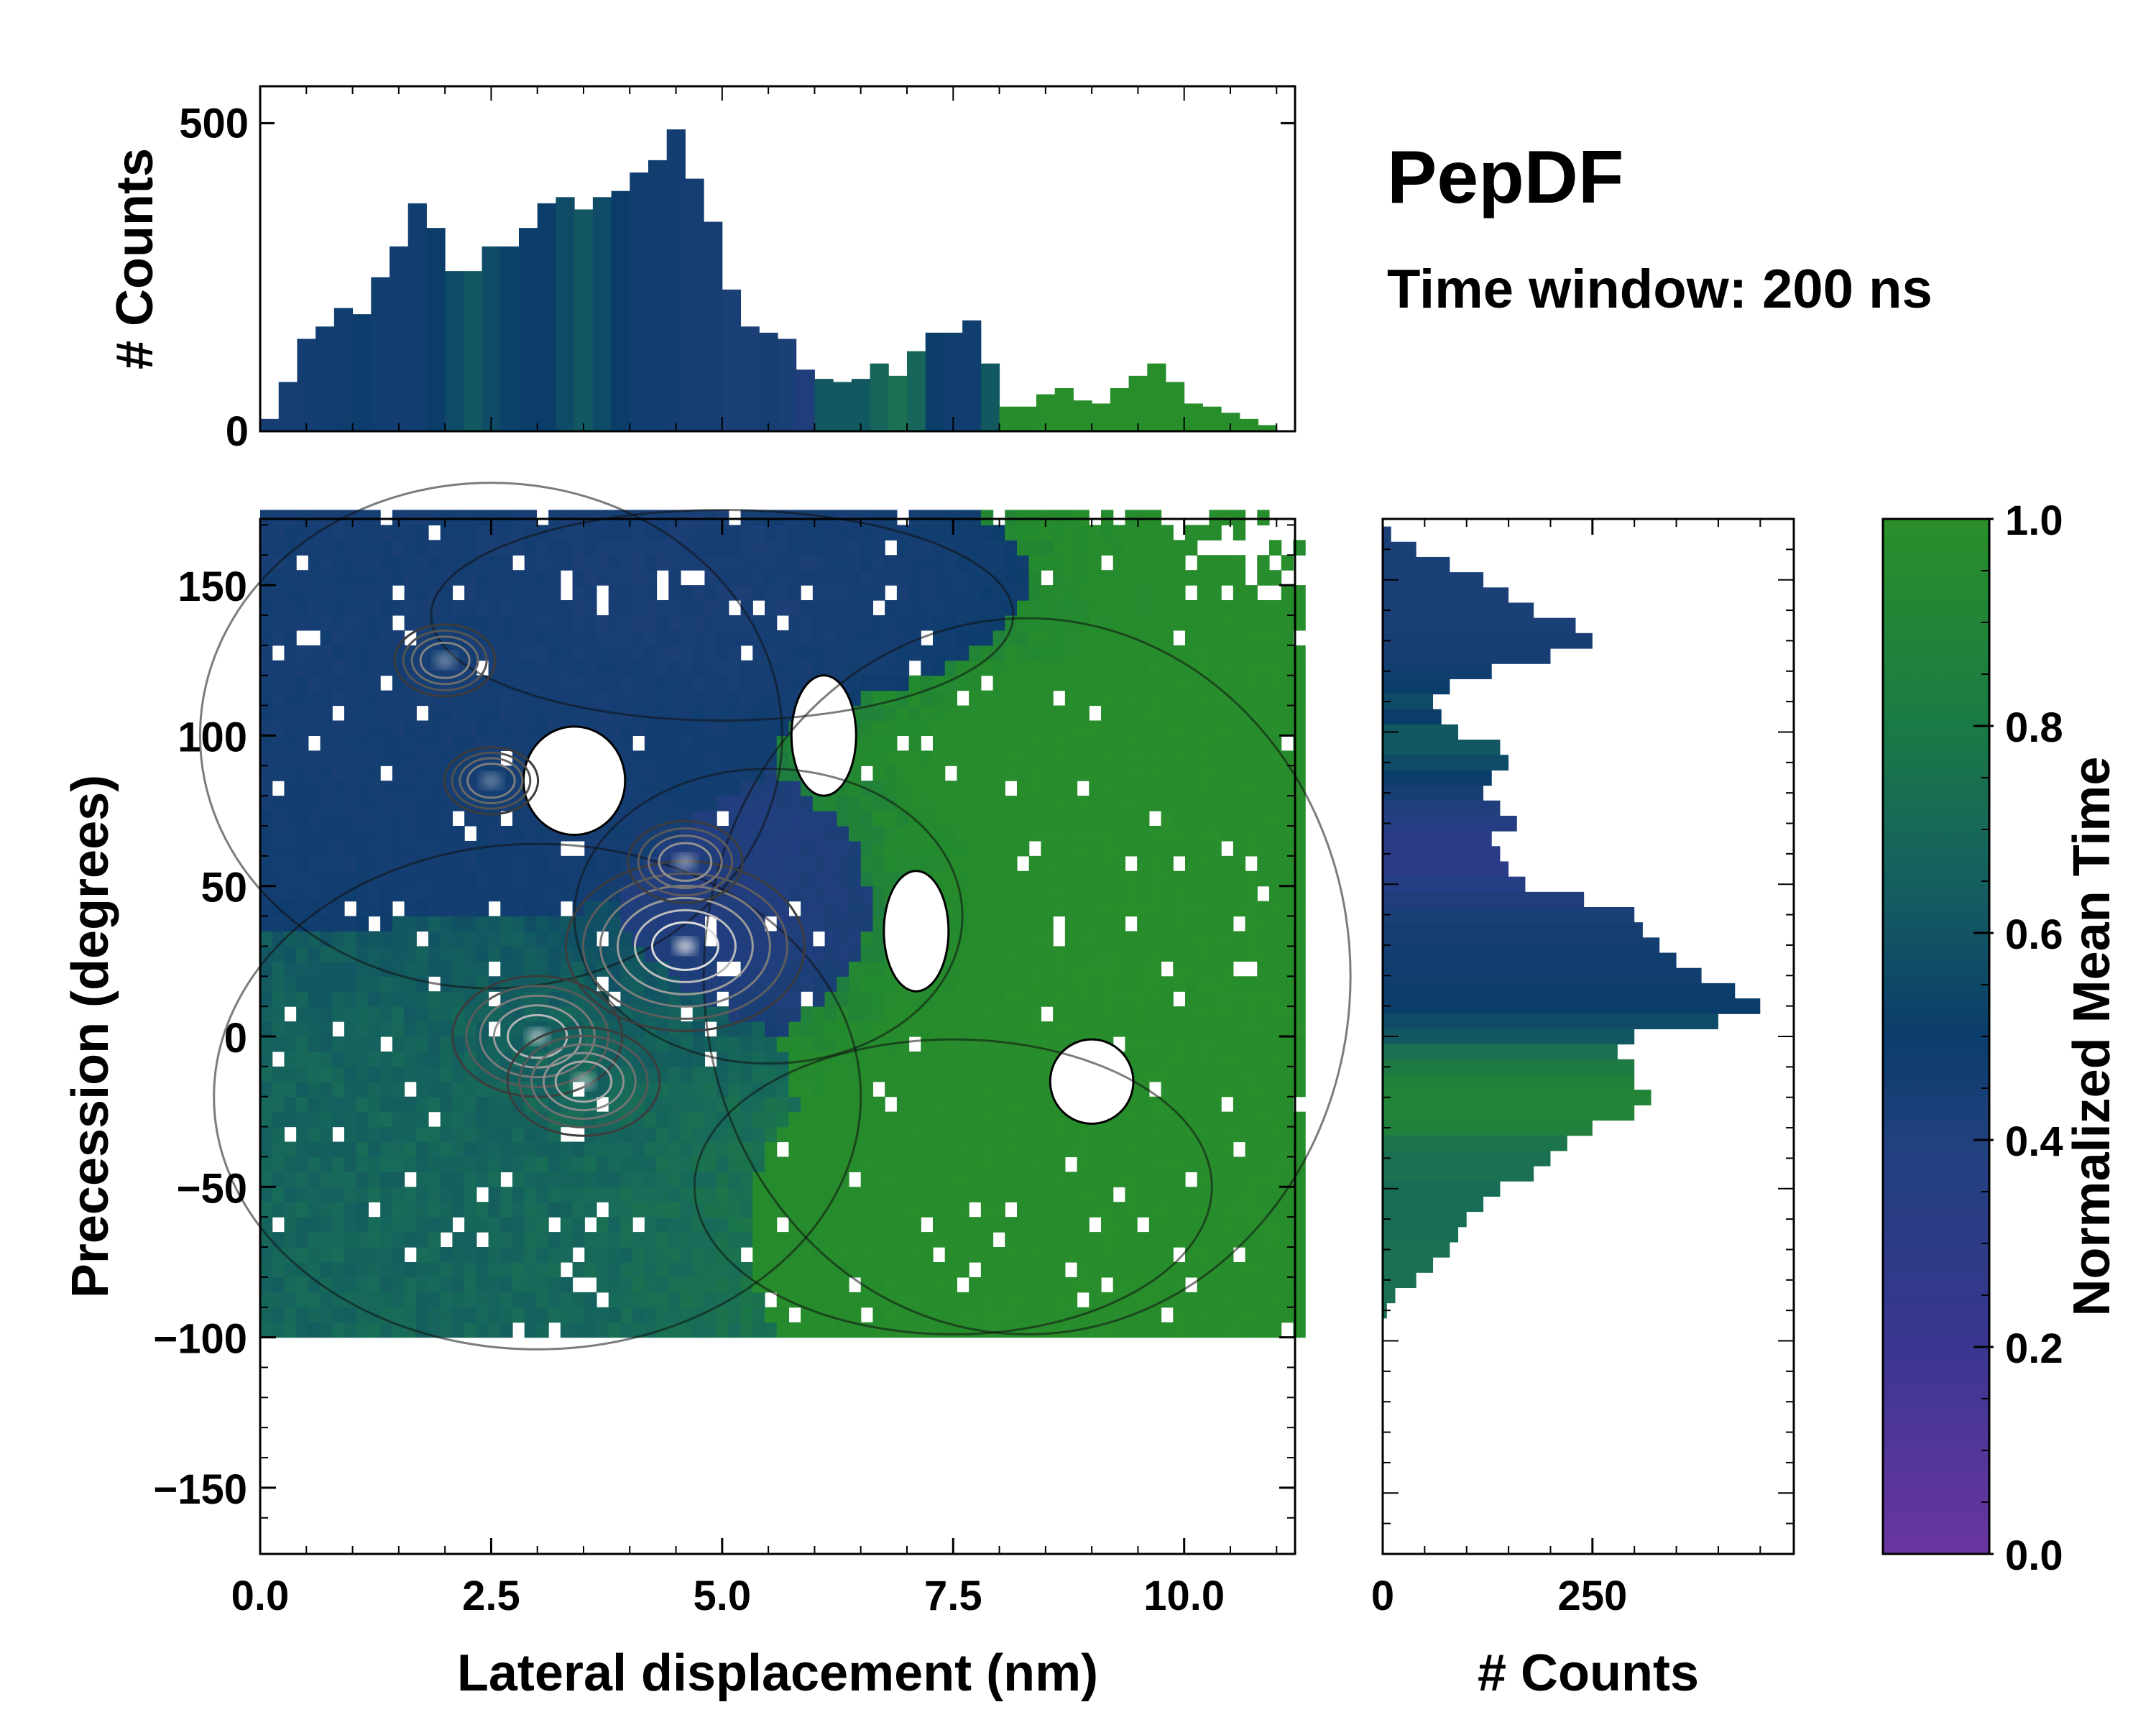 The height and width of the screenshot is (1725, 2156). I want to click on right-histogram-bar, so click(1399, 1280).